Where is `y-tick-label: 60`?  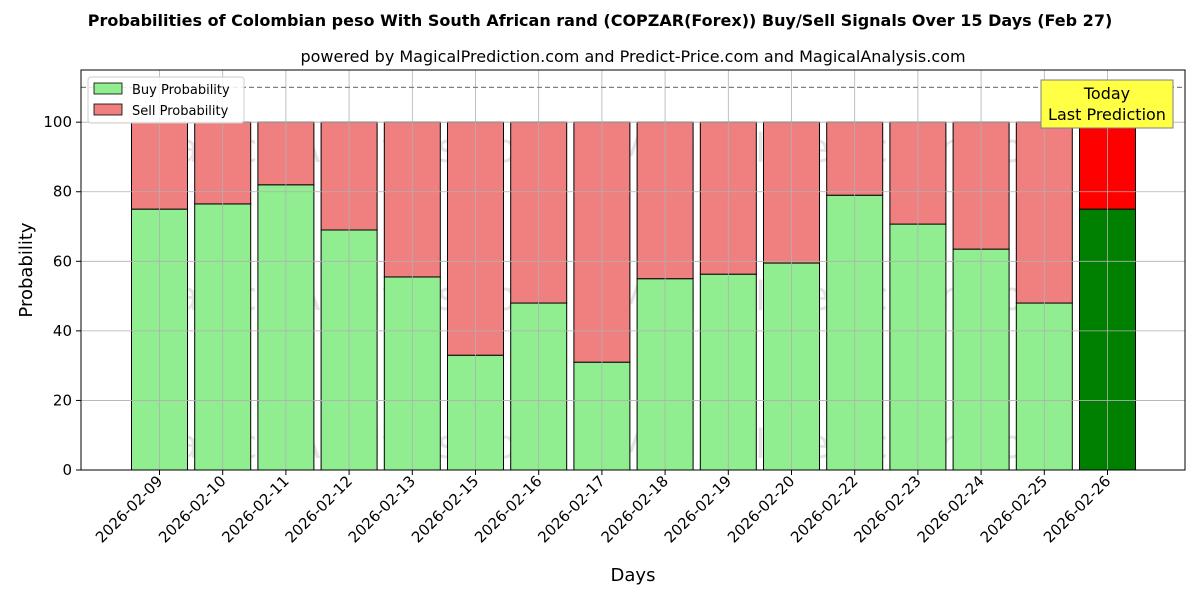
y-tick-label: 60 is located at coordinates (62, 261).